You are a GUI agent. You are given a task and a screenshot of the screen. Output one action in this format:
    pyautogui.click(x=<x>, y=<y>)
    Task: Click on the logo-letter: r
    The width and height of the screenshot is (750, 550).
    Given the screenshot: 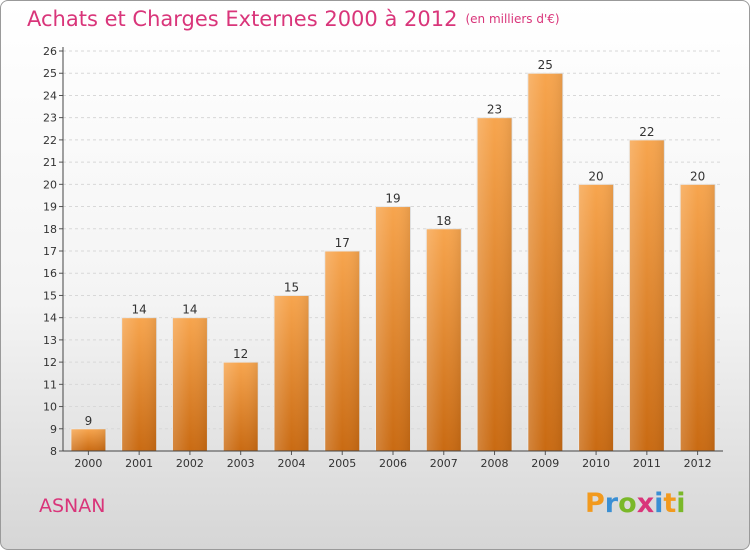 What is the action you would take?
    pyautogui.click(x=611, y=503)
    